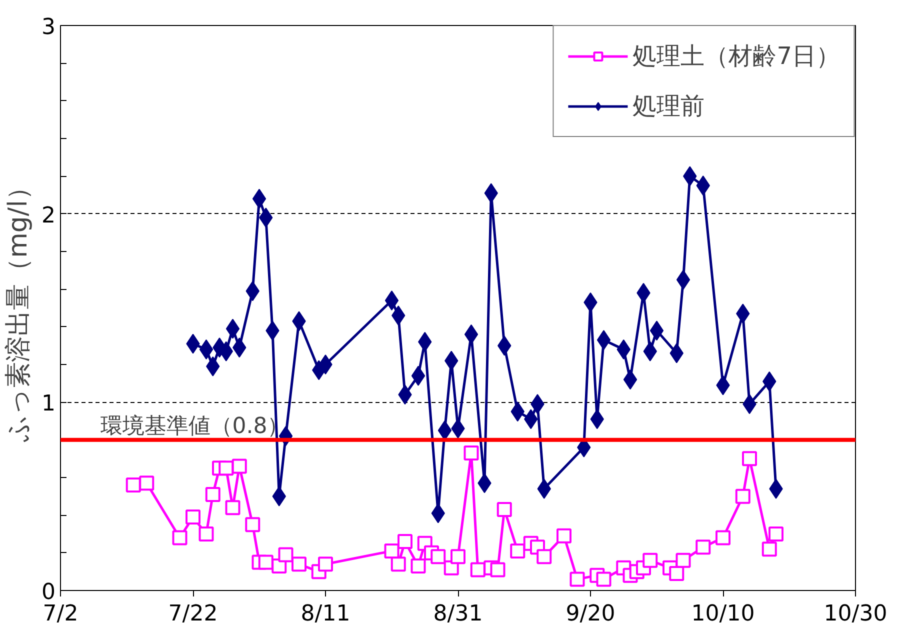 The width and height of the screenshot is (905, 643). Describe the element at coordinates (19, 308) in the screenshot. I see `y-axis-title: ふっ素溶出量（mg/l）` at that location.